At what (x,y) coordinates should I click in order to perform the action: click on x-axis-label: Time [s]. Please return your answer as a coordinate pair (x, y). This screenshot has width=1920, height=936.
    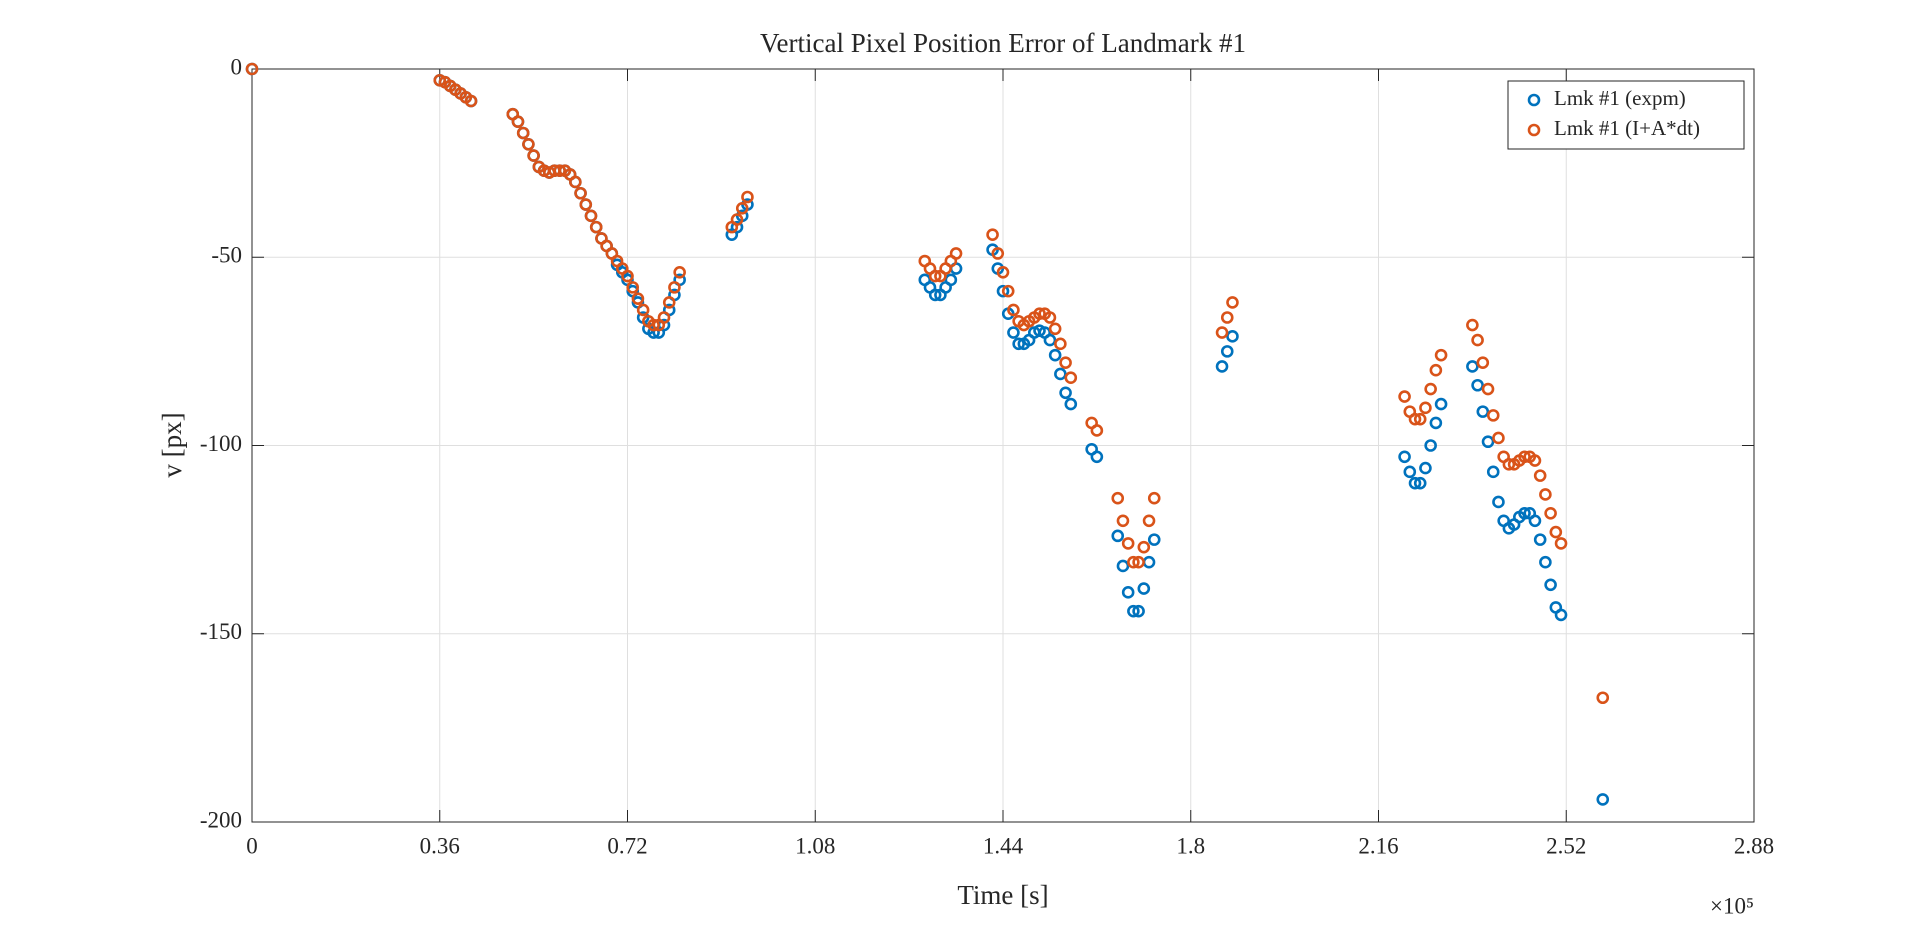
    Looking at the image, I should click on (1002, 895).